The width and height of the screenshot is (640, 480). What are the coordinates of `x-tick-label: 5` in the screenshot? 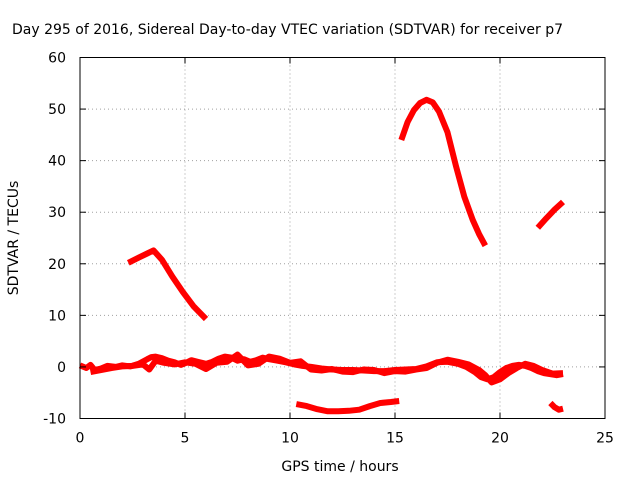 It's located at (185, 439).